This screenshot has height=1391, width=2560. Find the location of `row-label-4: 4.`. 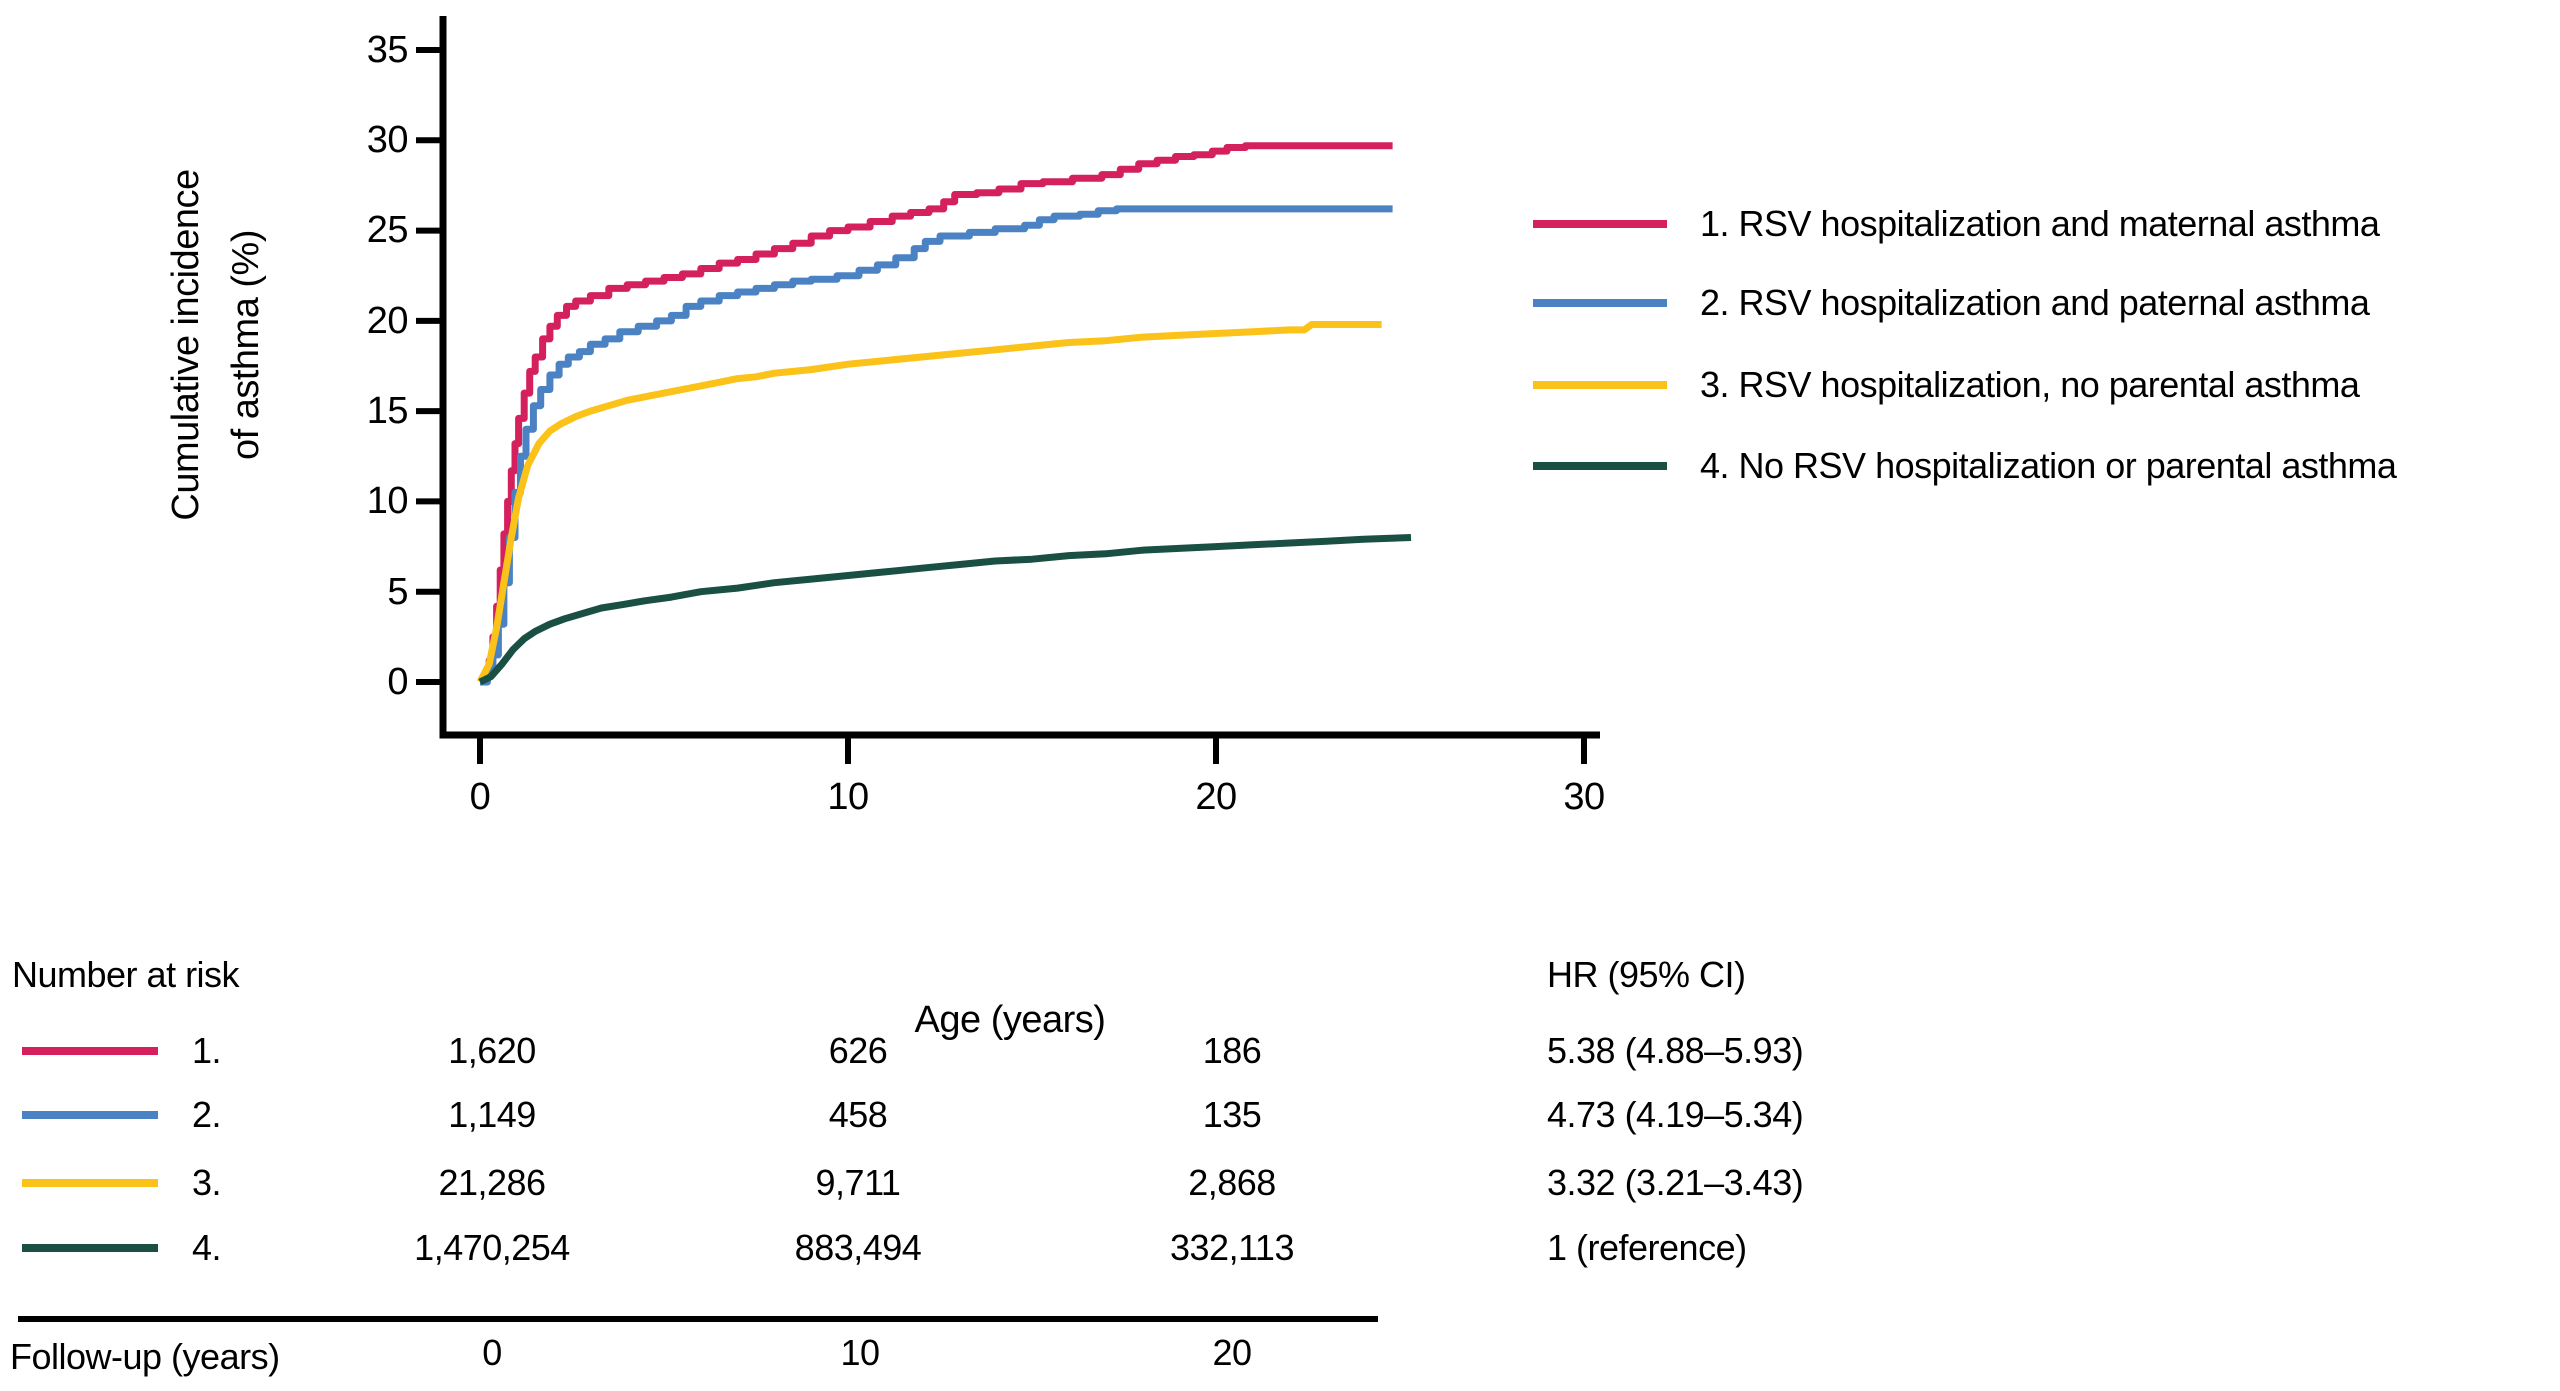

row-label-4: 4. is located at coordinates (207, 1247).